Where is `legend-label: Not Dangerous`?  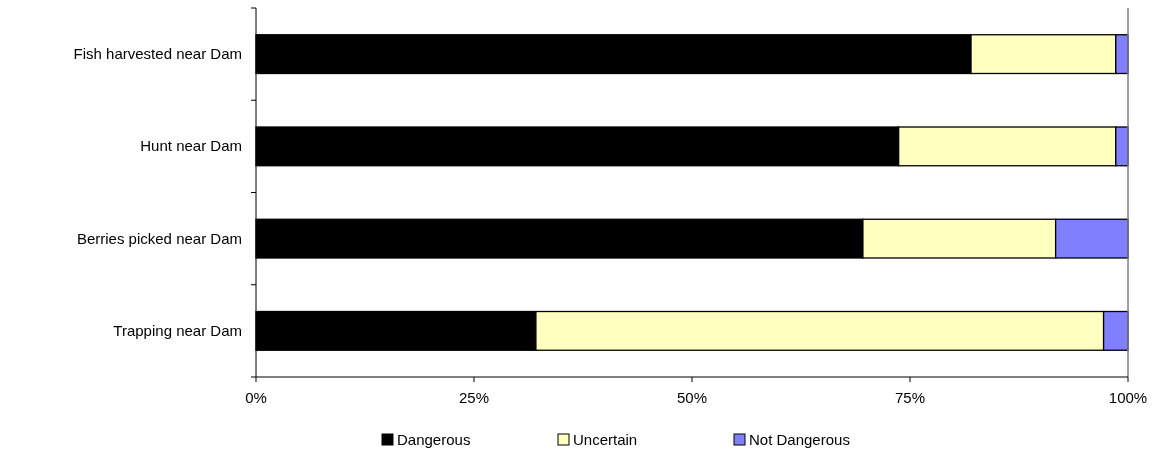 legend-label: Not Dangerous is located at coordinates (799, 439).